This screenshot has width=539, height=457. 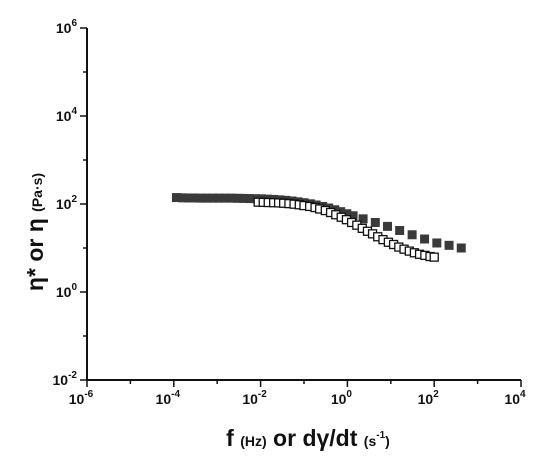 What do you see at coordinates (67, 203) in the screenshot?
I see `y-tick-label: 10²` at bounding box center [67, 203].